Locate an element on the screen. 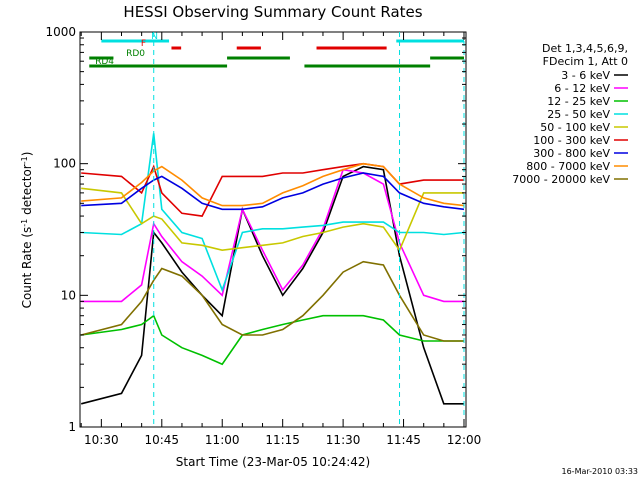 This screenshot has height=480, width=640. state-bar-label-2: RD0 is located at coordinates (135, 54).